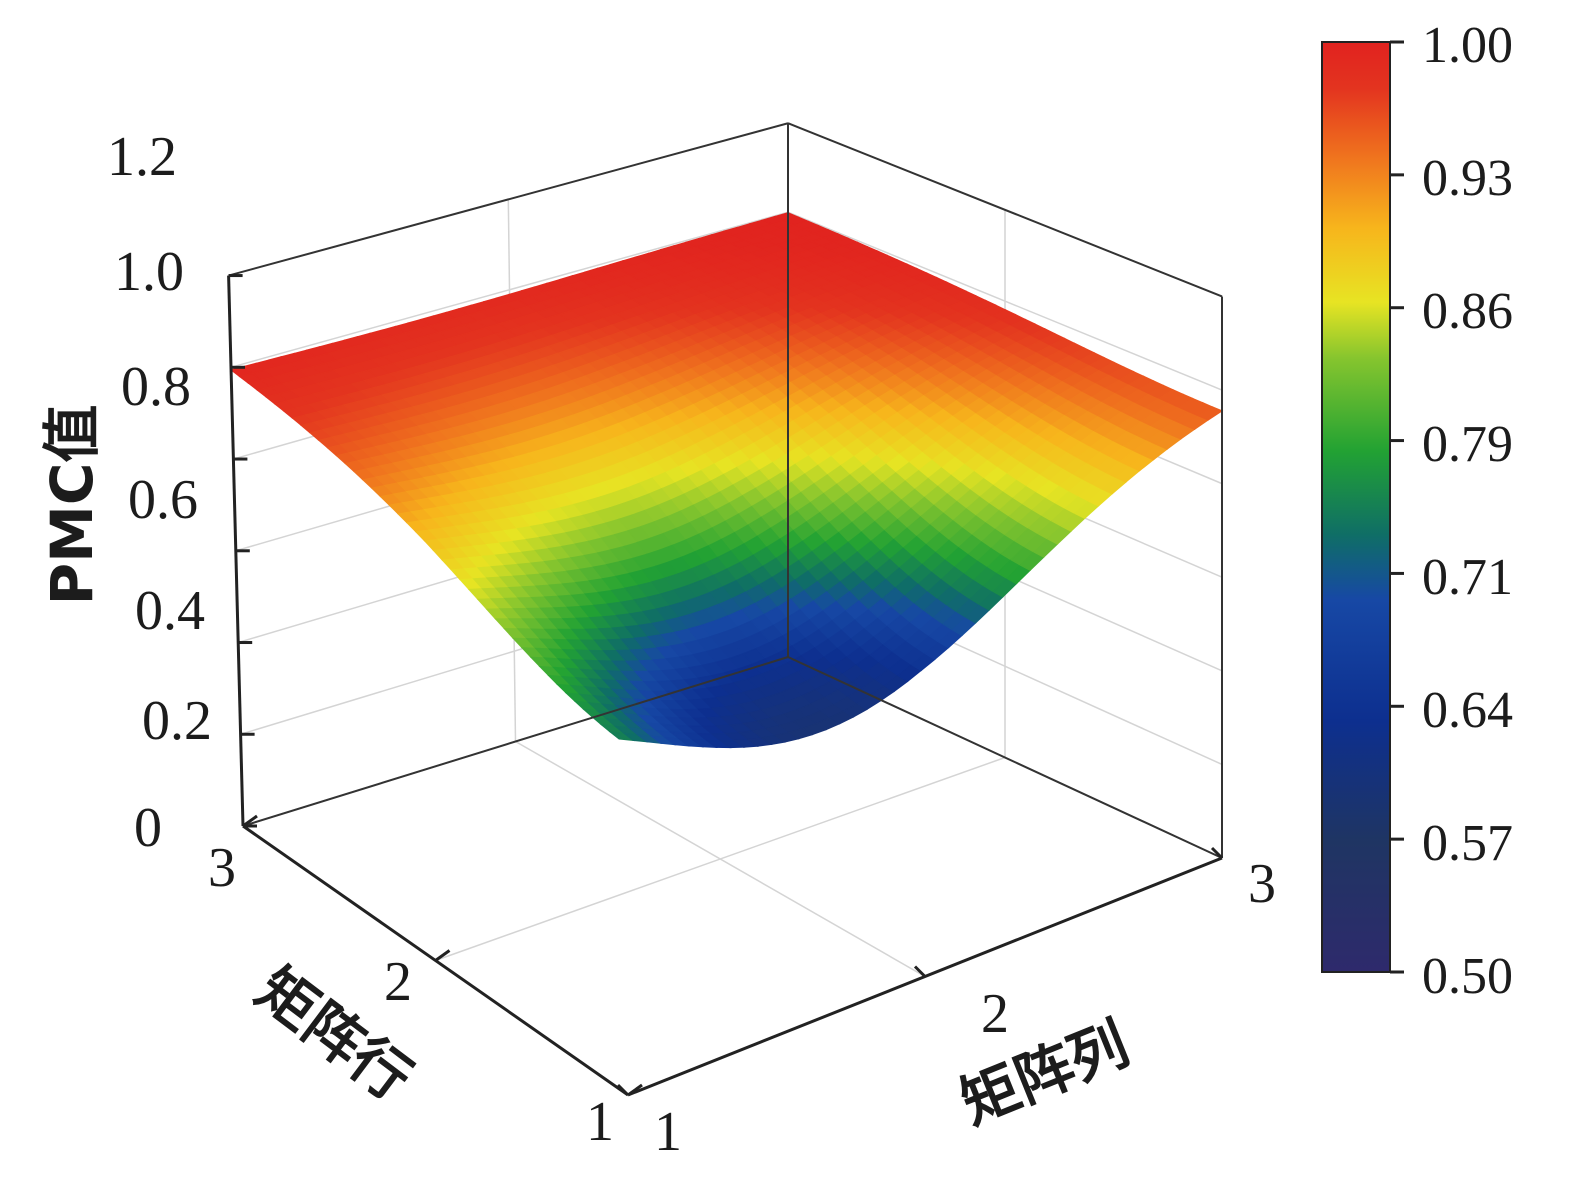  What do you see at coordinates (1044, 1073) in the screenshot?
I see `x-axis-title: 矩阵列` at bounding box center [1044, 1073].